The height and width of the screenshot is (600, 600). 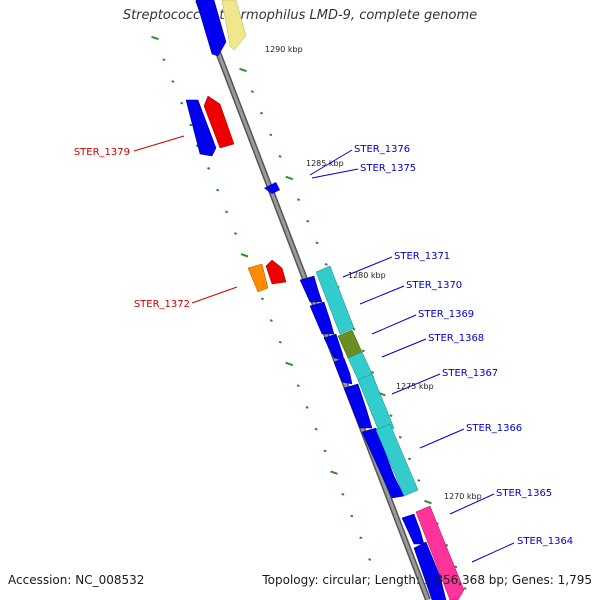 I want to click on gene-label-ster-1369: STER_1369, so click(x=446, y=314).